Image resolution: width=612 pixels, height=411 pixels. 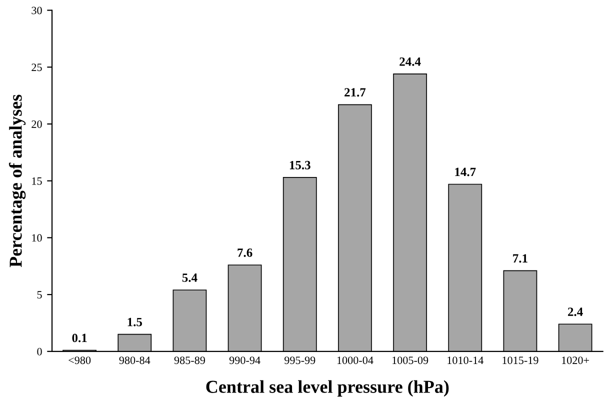 What do you see at coordinates (190, 278) in the screenshot?
I see `data-label: 5.4` at bounding box center [190, 278].